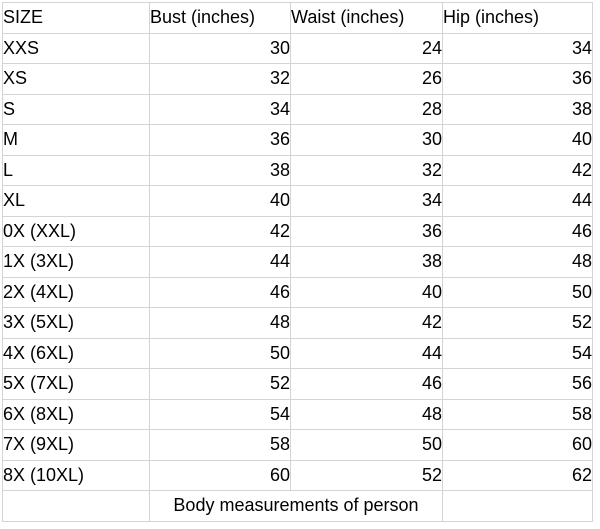  What do you see at coordinates (517, 109) in the screenshot?
I see `hip-cell: 38` at bounding box center [517, 109].